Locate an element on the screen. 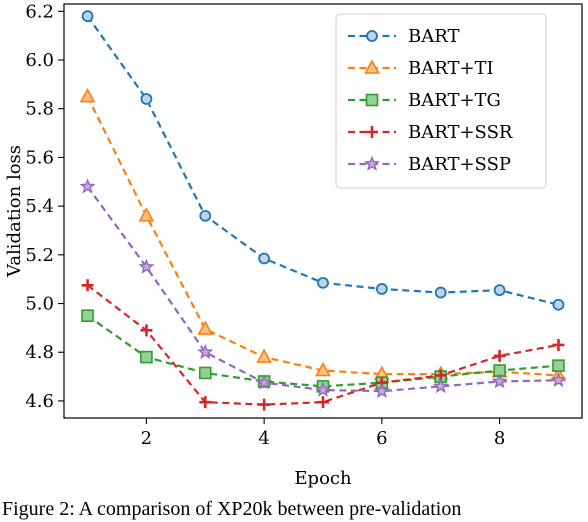  legend-marker-bart-ti is located at coordinates (372, 66).